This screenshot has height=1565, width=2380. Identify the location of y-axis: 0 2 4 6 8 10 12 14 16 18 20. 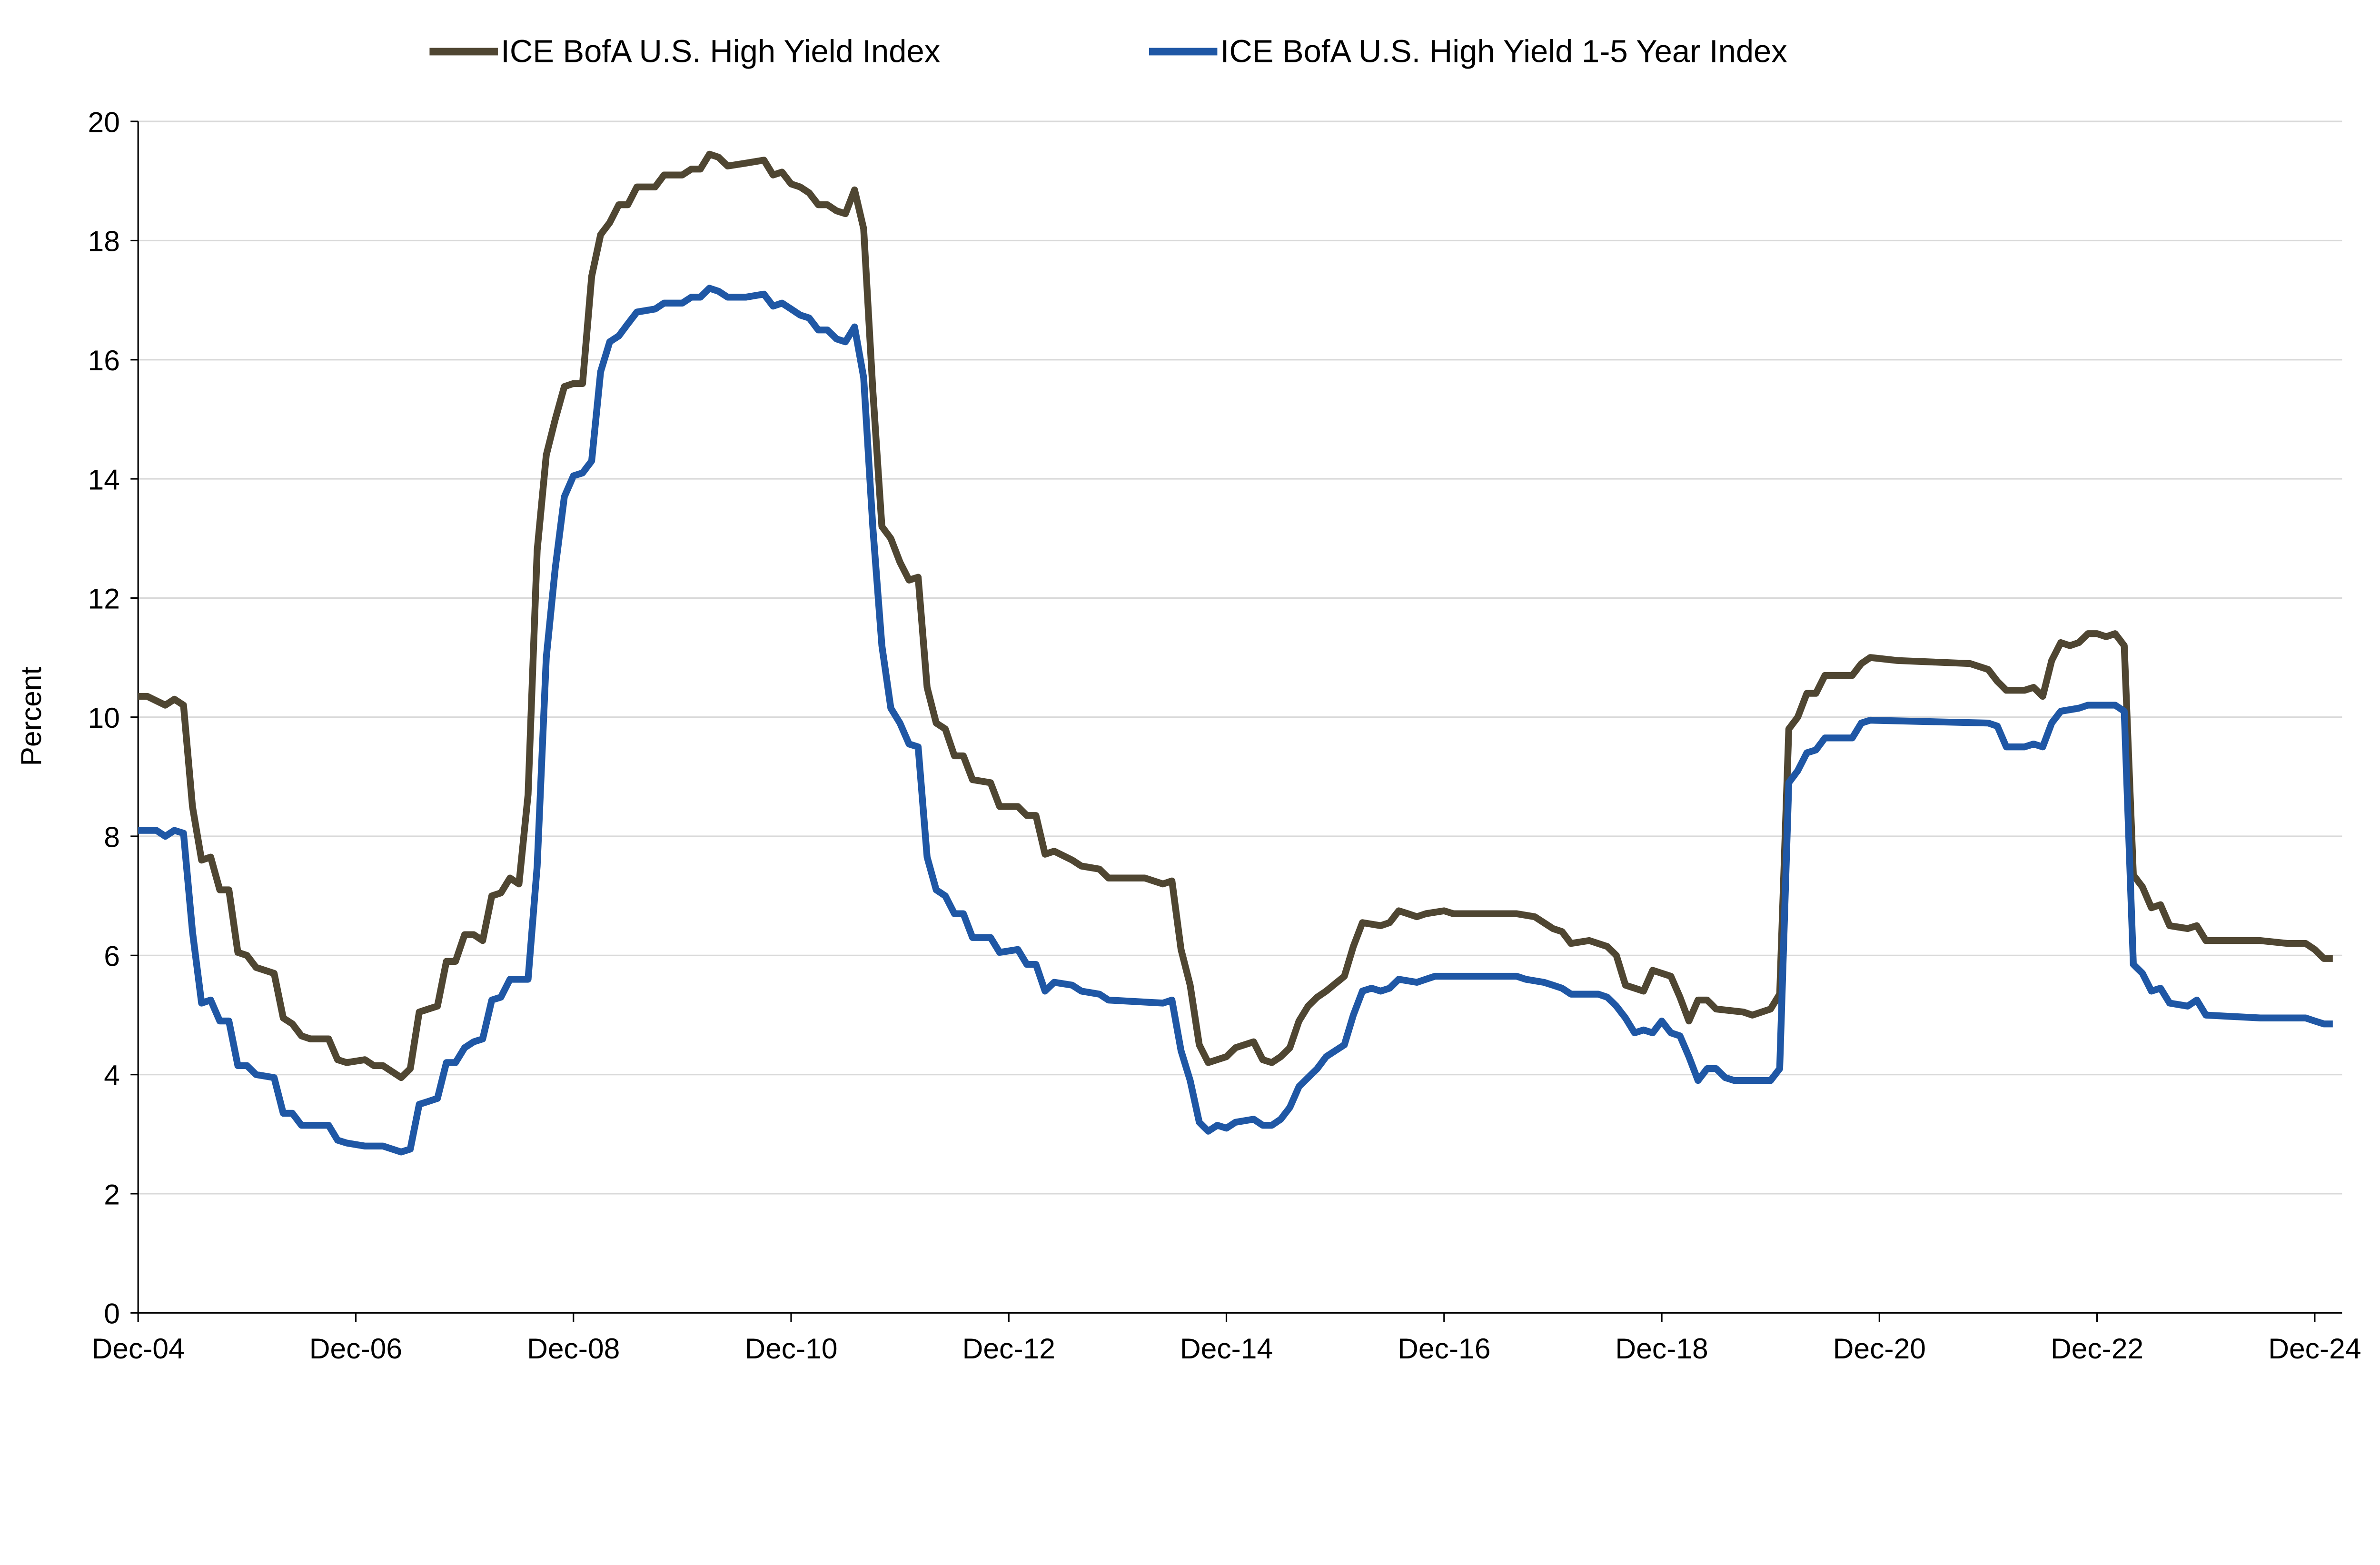
(113, 718).